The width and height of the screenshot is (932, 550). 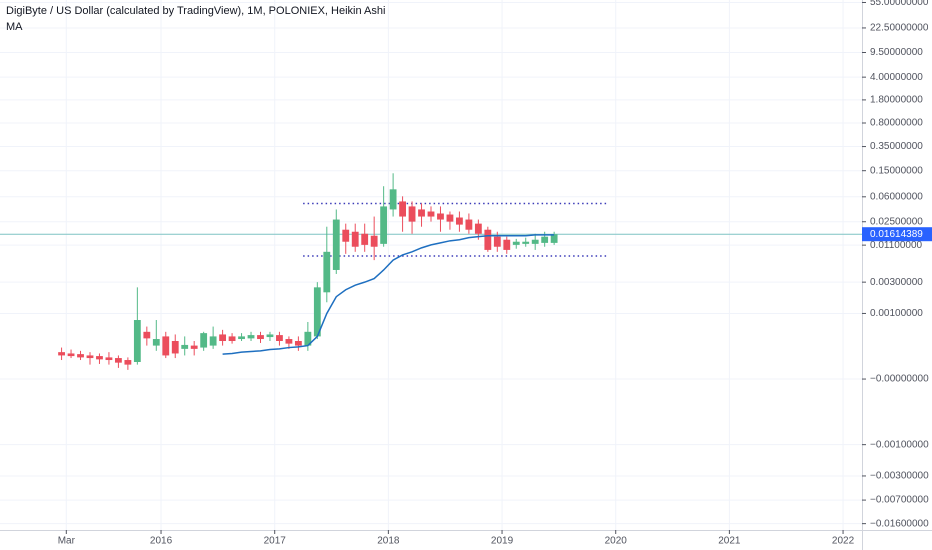 I want to click on y-tick-label: 0.00100000, so click(x=896, y=313).